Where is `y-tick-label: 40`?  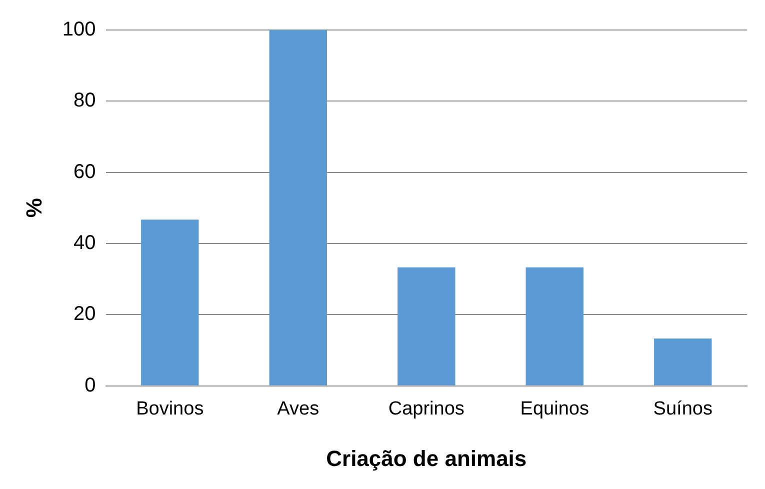
y-tick-label: 40 is located at coordinates (85, 243).